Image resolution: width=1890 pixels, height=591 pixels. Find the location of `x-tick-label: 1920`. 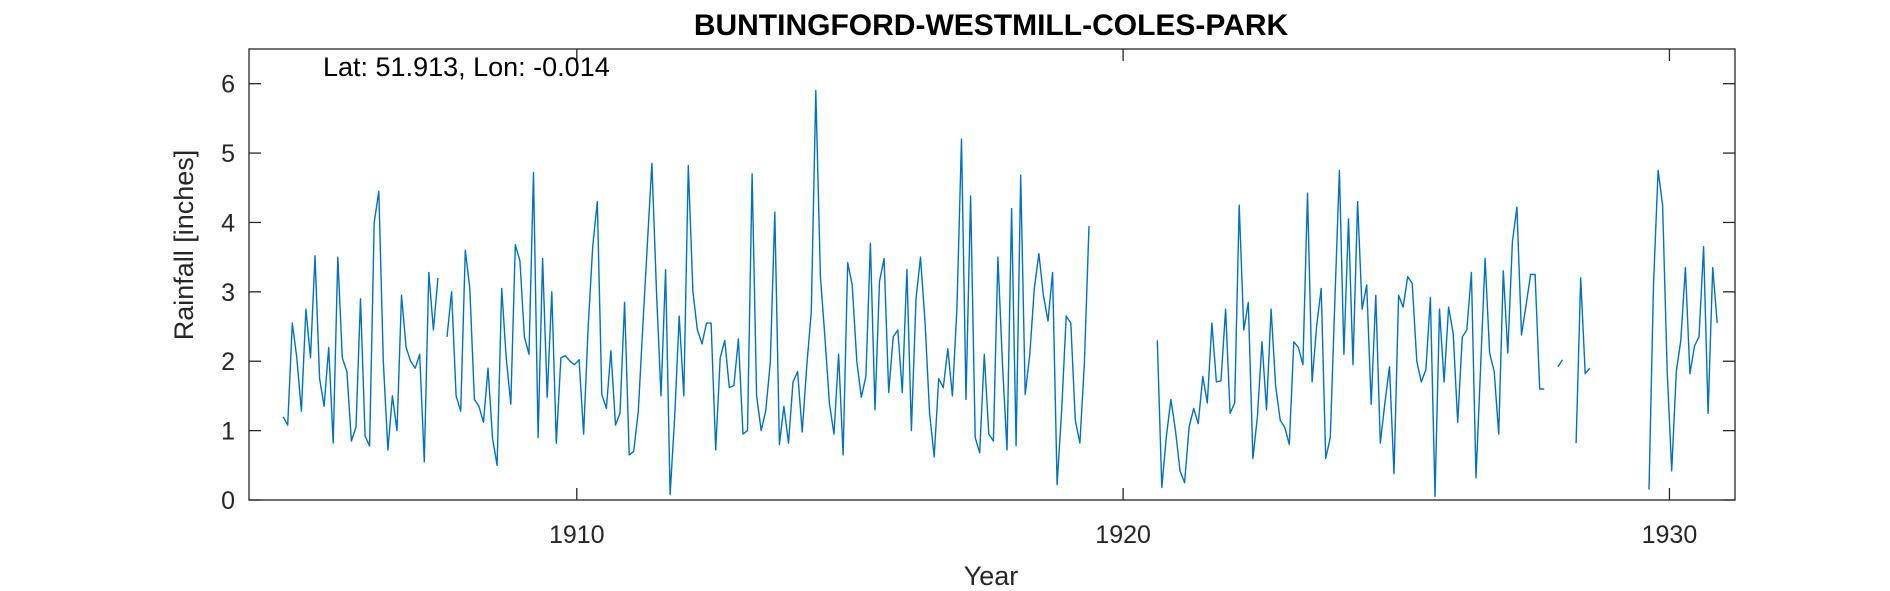

x-tick-label: 1920 is located at coordinates (1123, 535).